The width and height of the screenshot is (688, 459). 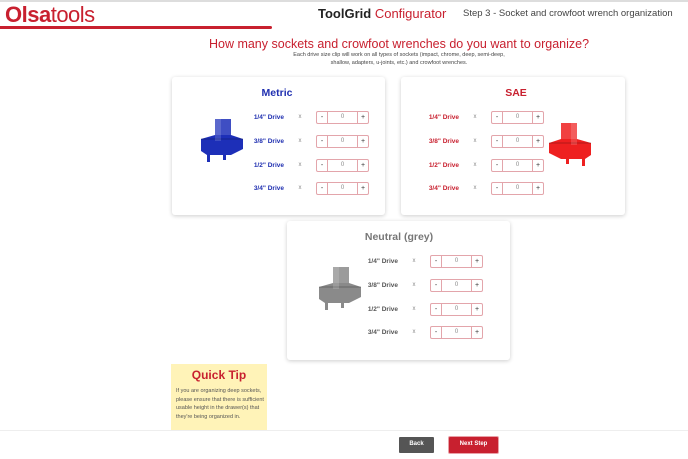 I want to click on progress-bar, so click(x=136, y=27).